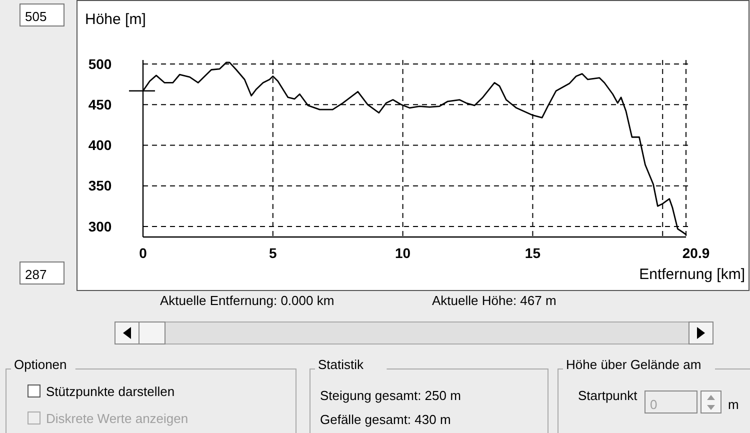 This screenshot has height=433, width=750. Describe the element at coordinates (403, 253) in the screenshot. I see `x-tick-label: 10` at that location.